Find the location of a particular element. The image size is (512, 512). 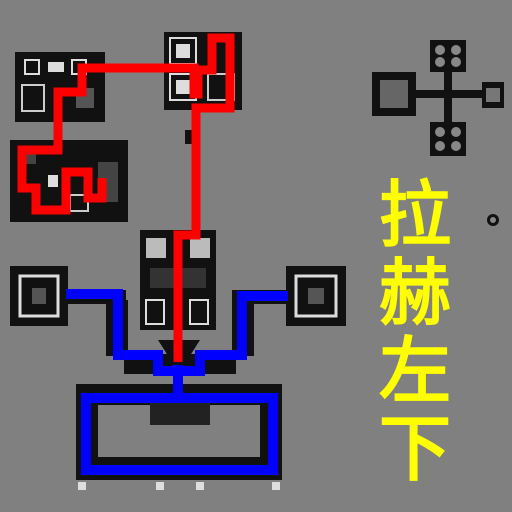

caption-char-3: 左 is located at coordinates (414, 370).